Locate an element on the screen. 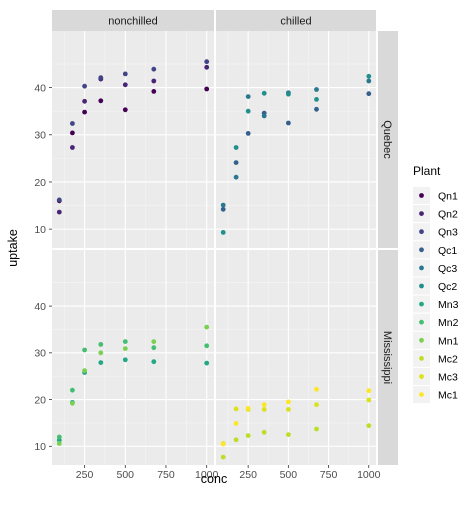  legend-item-Mn3: Mn3 is located at coordinates (436, 304).